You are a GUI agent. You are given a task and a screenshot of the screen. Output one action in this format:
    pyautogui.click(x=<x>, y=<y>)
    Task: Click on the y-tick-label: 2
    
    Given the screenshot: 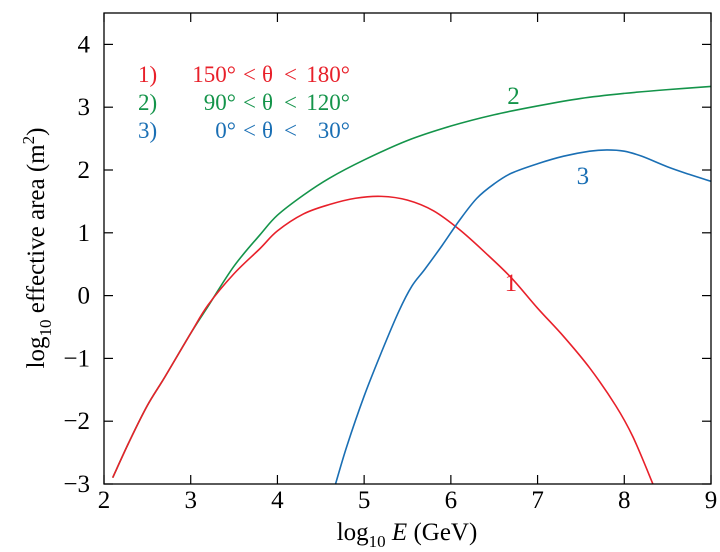 What is the action you would take?
    pyautogui.click(x=84, y=170)
    